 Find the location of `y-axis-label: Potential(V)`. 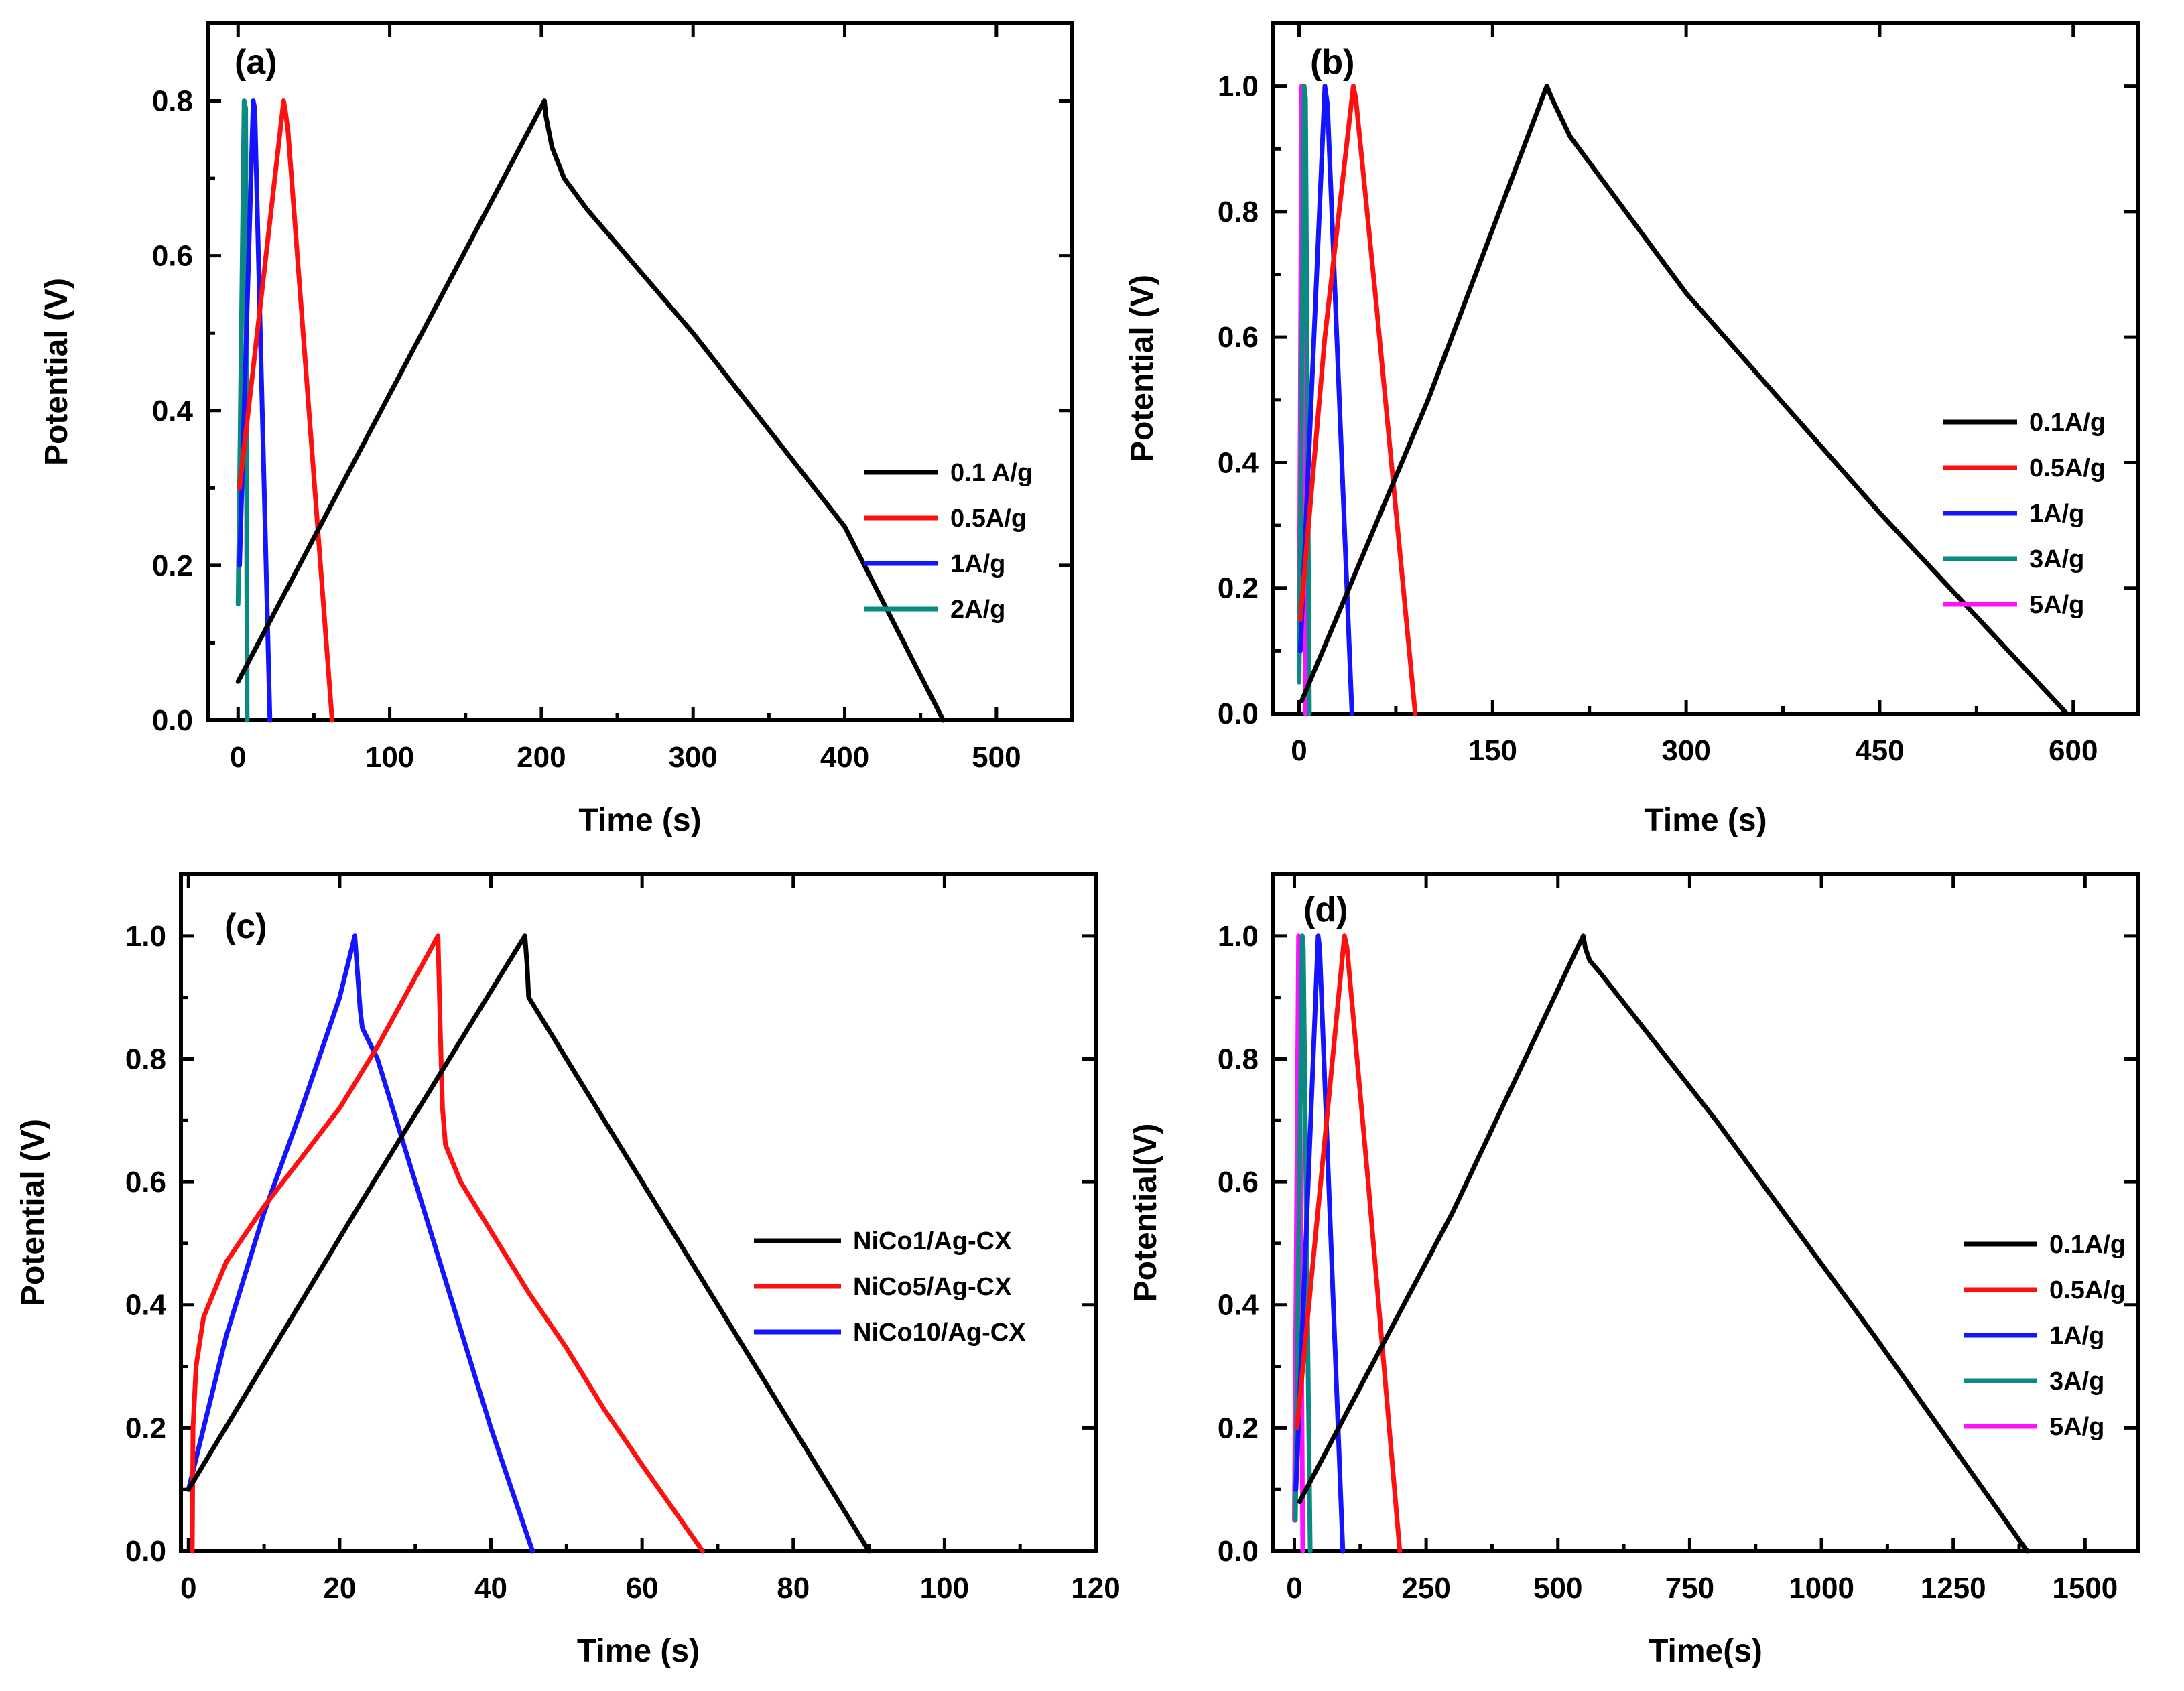

y-axis-label: Potential(V) is located at coordinates (1145, 1213).